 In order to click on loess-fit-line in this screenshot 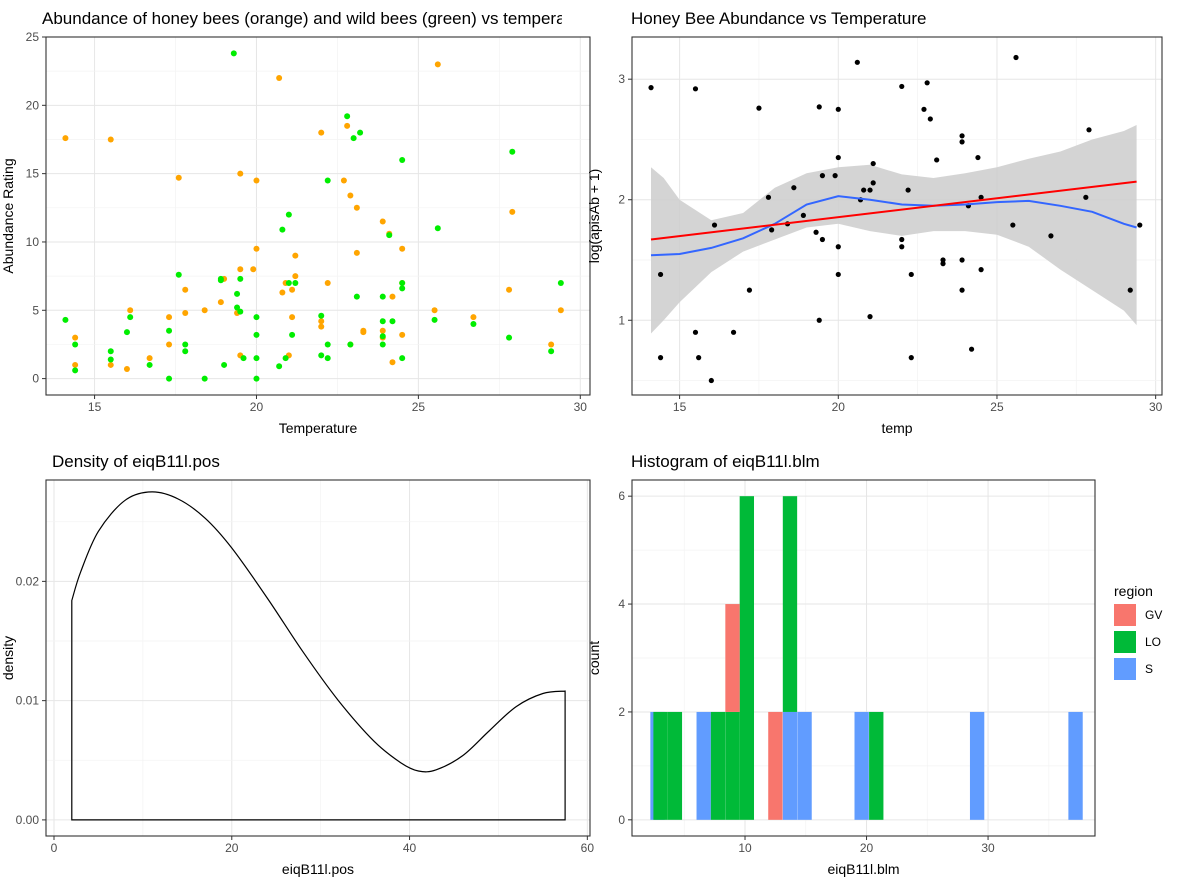, I will do `click(893, 226)`.